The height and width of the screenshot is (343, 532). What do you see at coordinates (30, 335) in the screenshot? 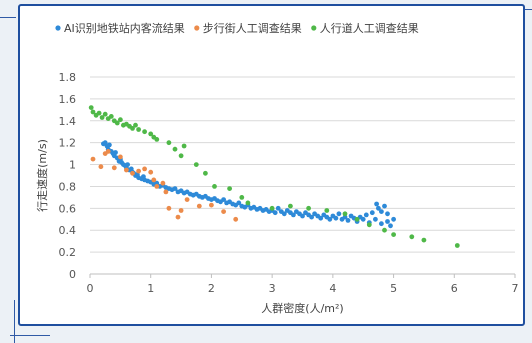
I see `decor-line-bottom-stub` at bounding box center [30, 335].